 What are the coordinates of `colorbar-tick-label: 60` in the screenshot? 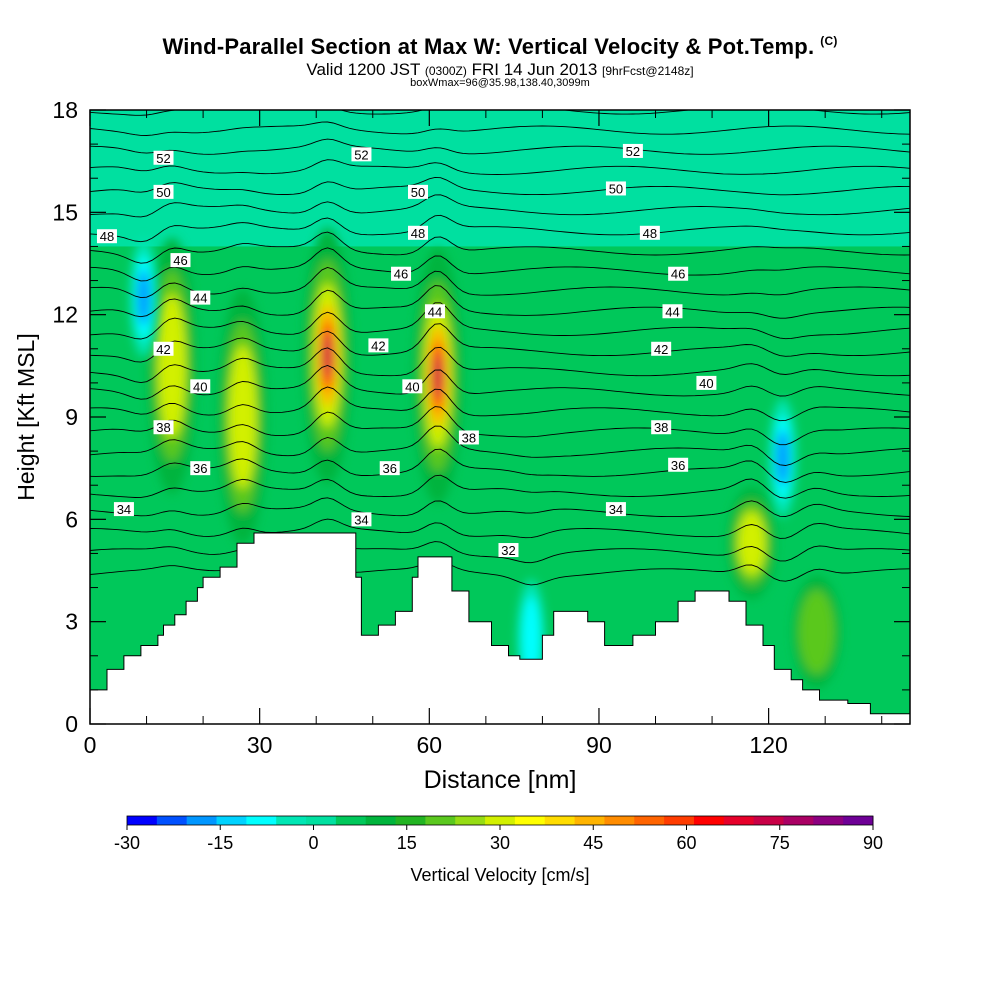 It's located at (686, 843).